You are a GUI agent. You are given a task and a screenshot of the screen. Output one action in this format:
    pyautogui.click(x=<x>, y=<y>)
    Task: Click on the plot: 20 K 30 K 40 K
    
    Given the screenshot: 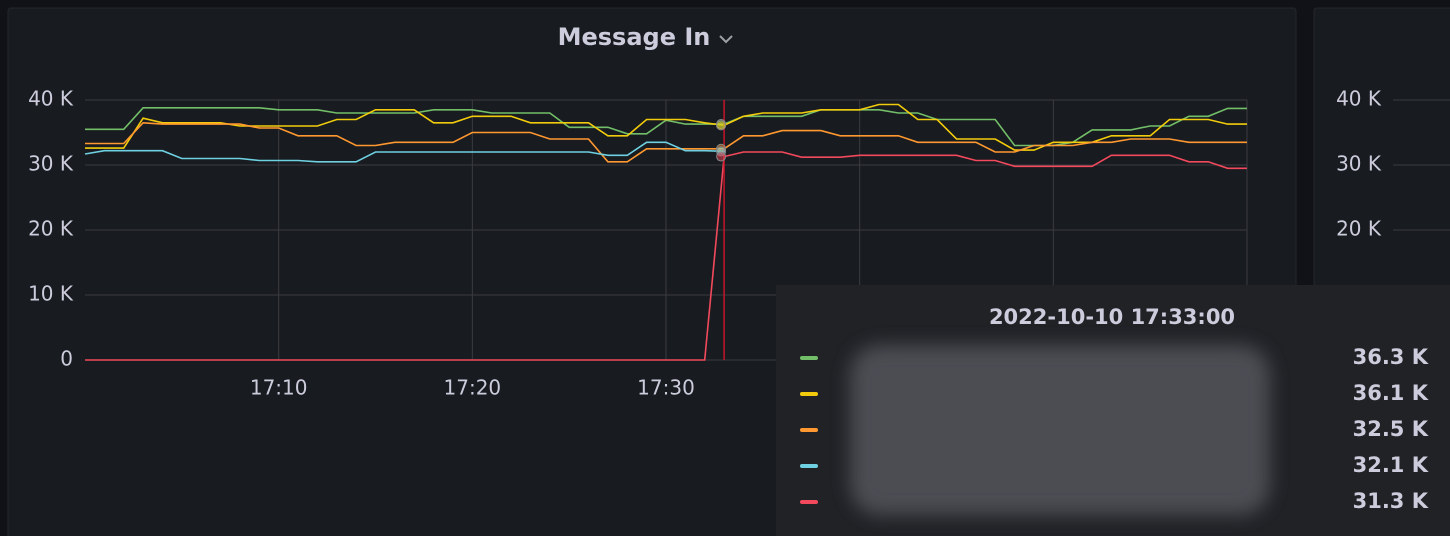 What is the action you would take?
    pyautogui.click(x=1393, y=164)
    